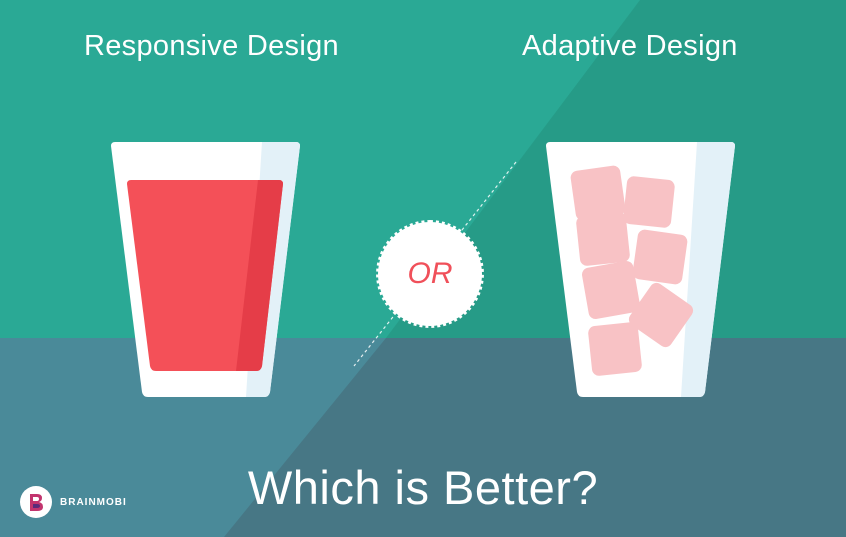 This screenshot has height=537, width=846. Describe the element at coordinates (205, 269) in the screenshot. I see `juice-glass-icon` at that location.